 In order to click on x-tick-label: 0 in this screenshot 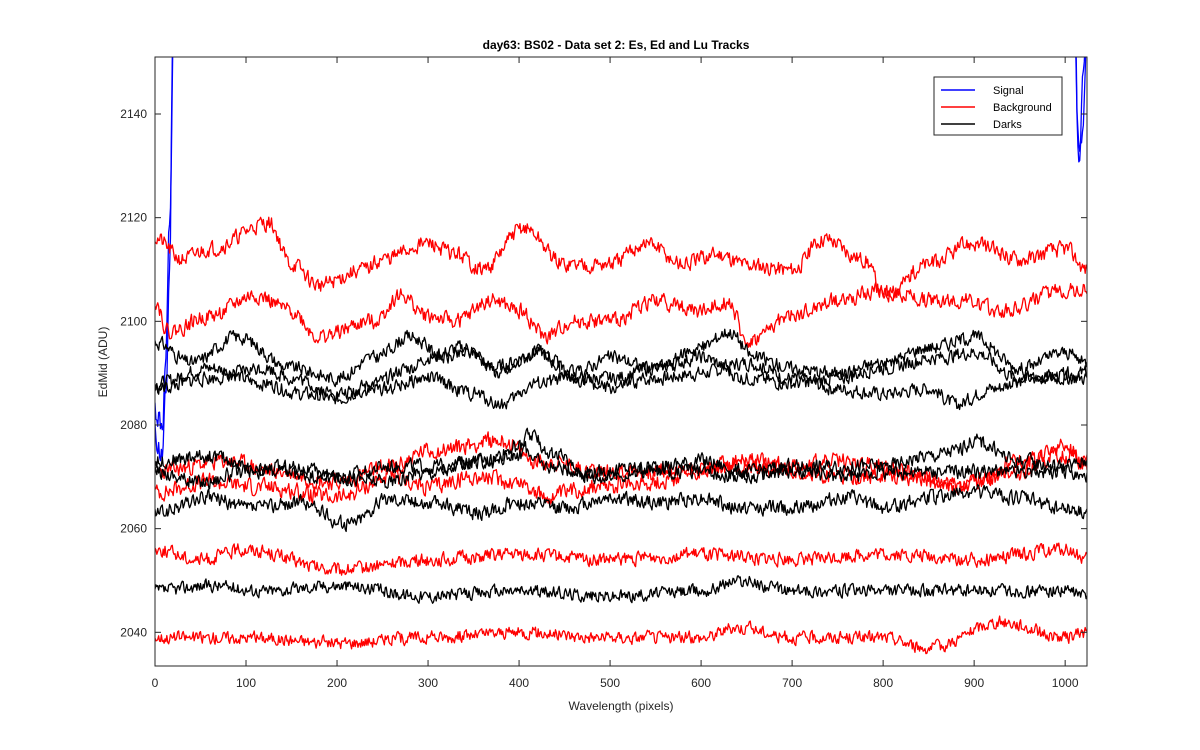, I will do `click(155, 683)`.